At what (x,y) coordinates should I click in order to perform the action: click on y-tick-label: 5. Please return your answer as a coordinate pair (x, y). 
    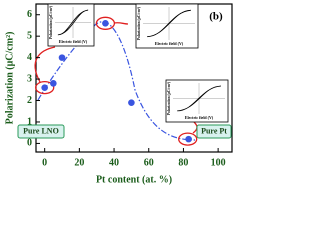
    Looking at the image, I should click on (29, 35).